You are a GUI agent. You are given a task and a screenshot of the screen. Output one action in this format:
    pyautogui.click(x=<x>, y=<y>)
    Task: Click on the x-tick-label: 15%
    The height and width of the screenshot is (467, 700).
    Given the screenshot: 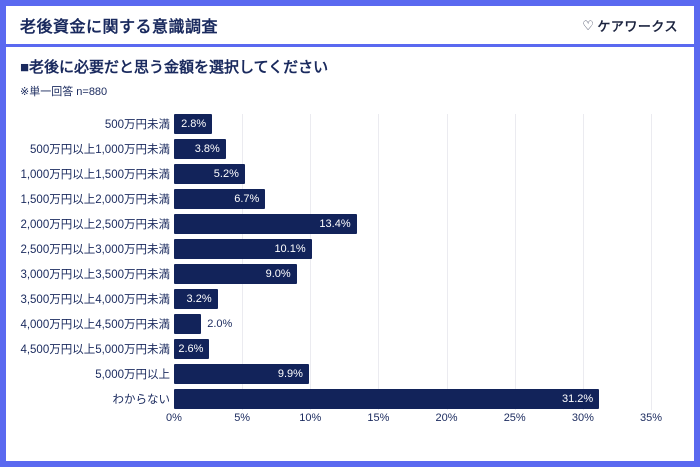 What is the action you would take?
    pyautogui.click(x=378, y=418)
    